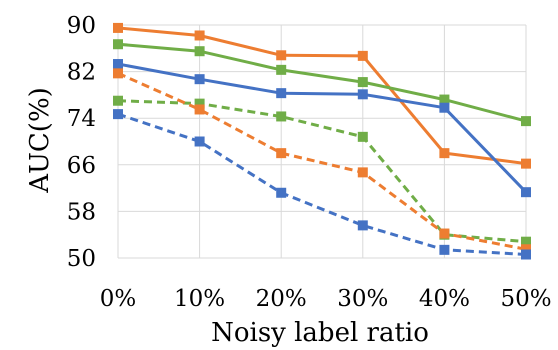 This screenshot has height=350, width=558. What do you see at coordinates (525, 299) in the screenshot?
I see `x-tick-label: 50%` at bounding box center [525, 299].